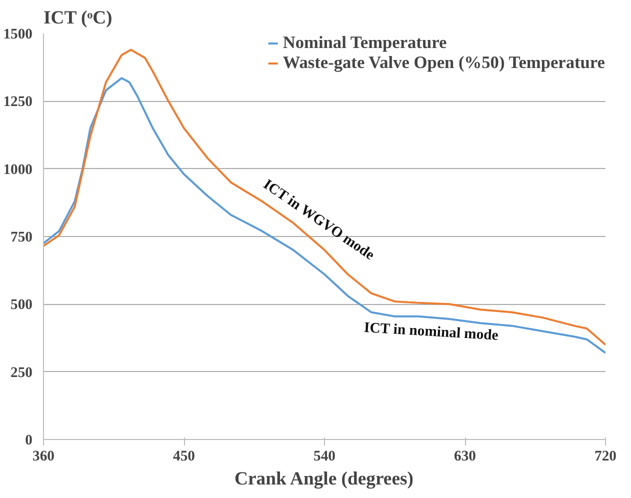  Describe the element at coordinates (21, 305) in the screenshot. I see `y-tick-label: 500` at that location.